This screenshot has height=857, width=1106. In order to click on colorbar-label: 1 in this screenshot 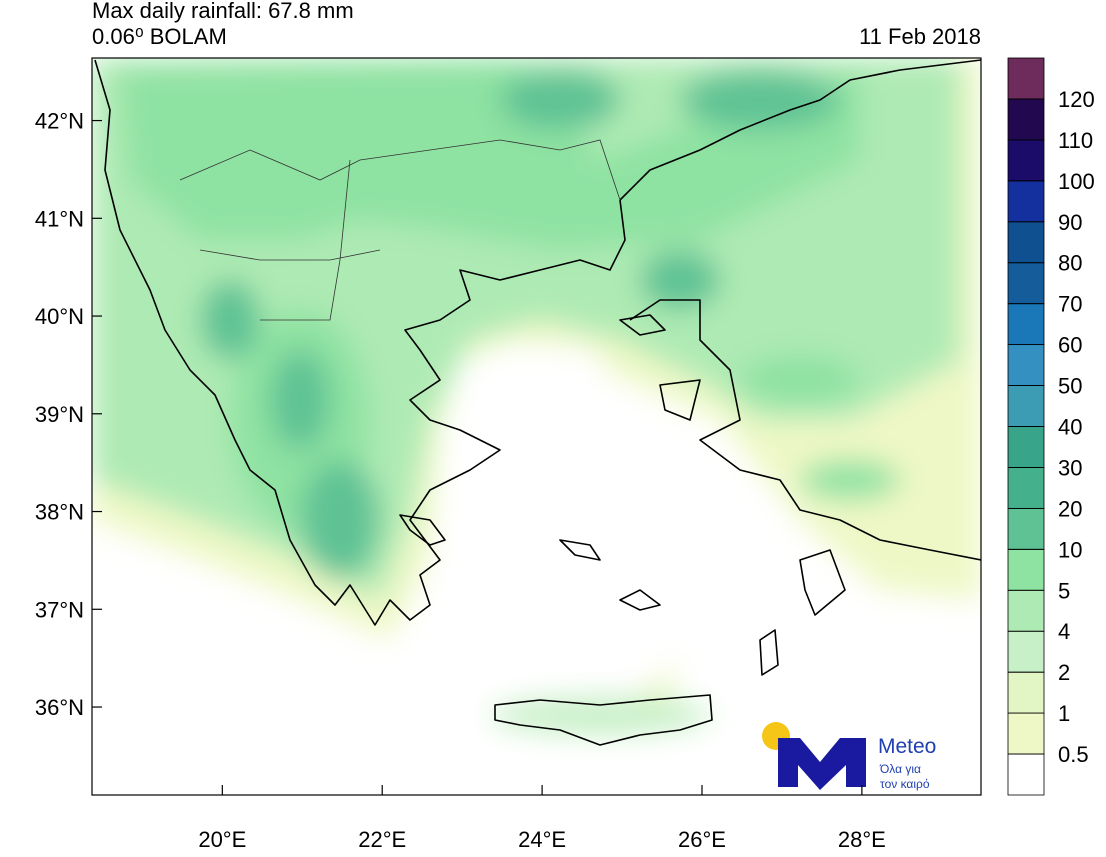, I will do `click(1064, 713)`.